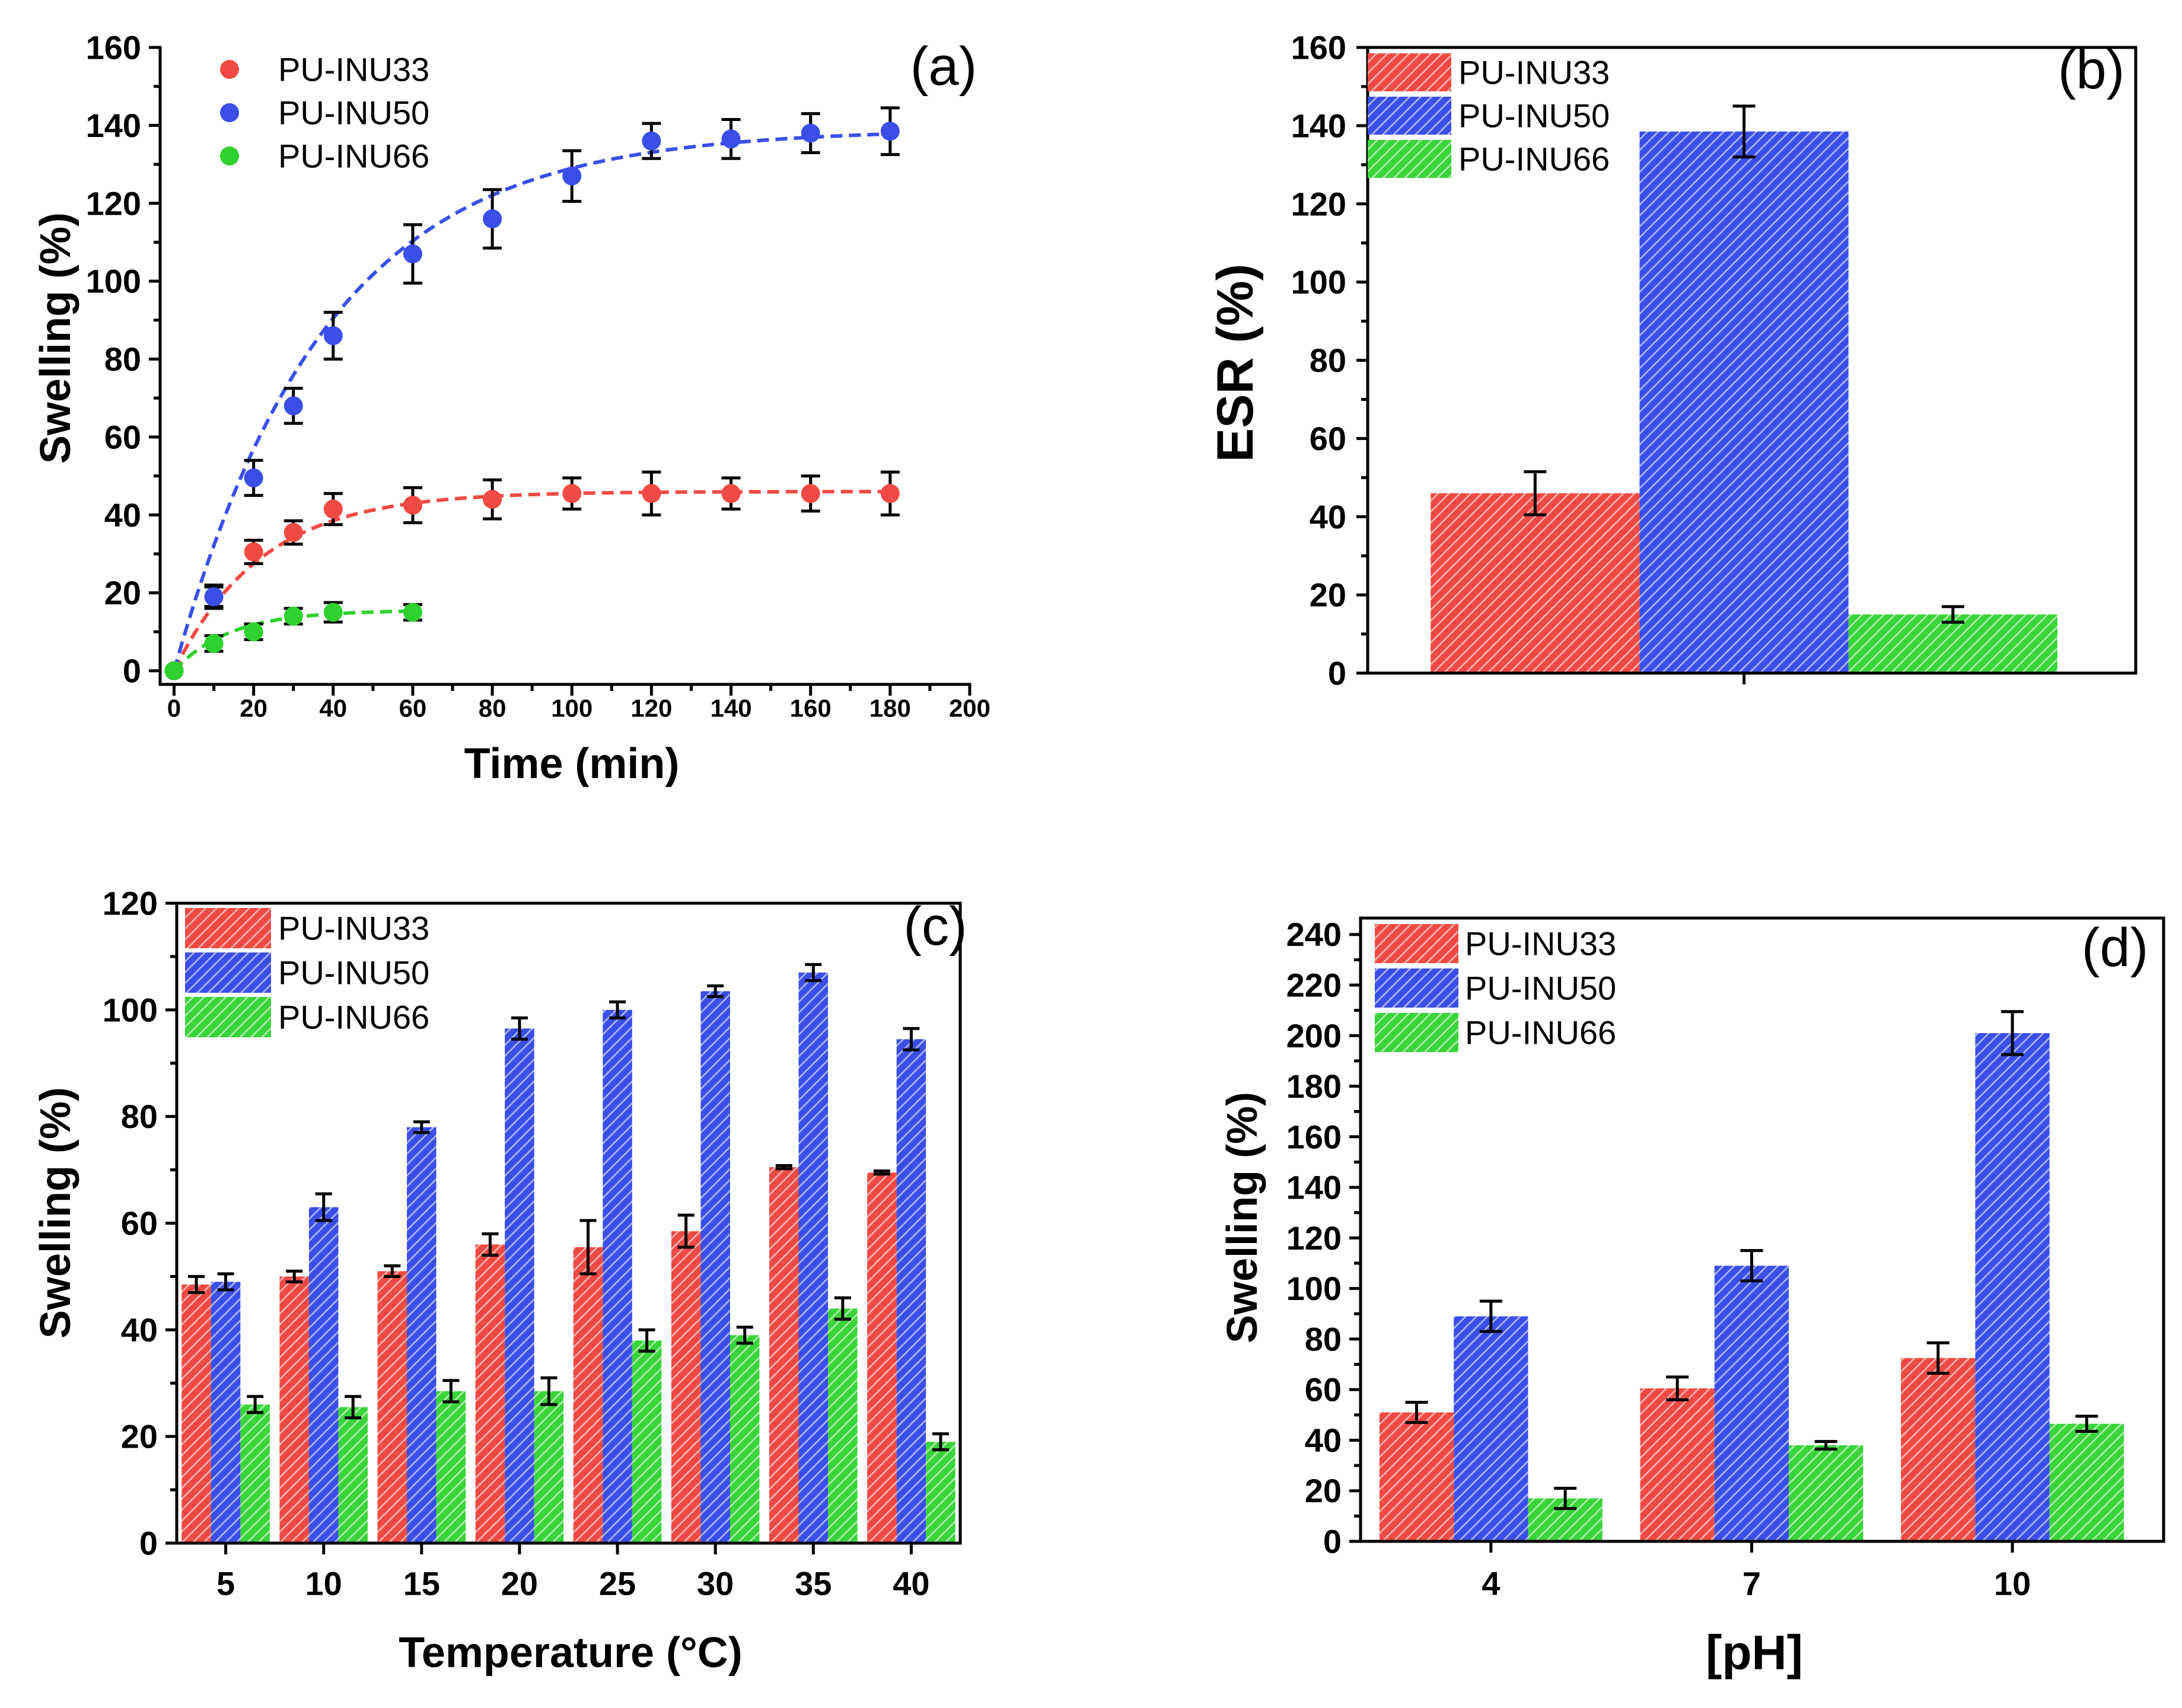 The width and height of the screenshot is (2182, 1708). What do you see at coordinates (1409, 116) in the screenshot?
I see `panel-b-legend-swatch-pu-inu50` at bounding box center [1409, 116].